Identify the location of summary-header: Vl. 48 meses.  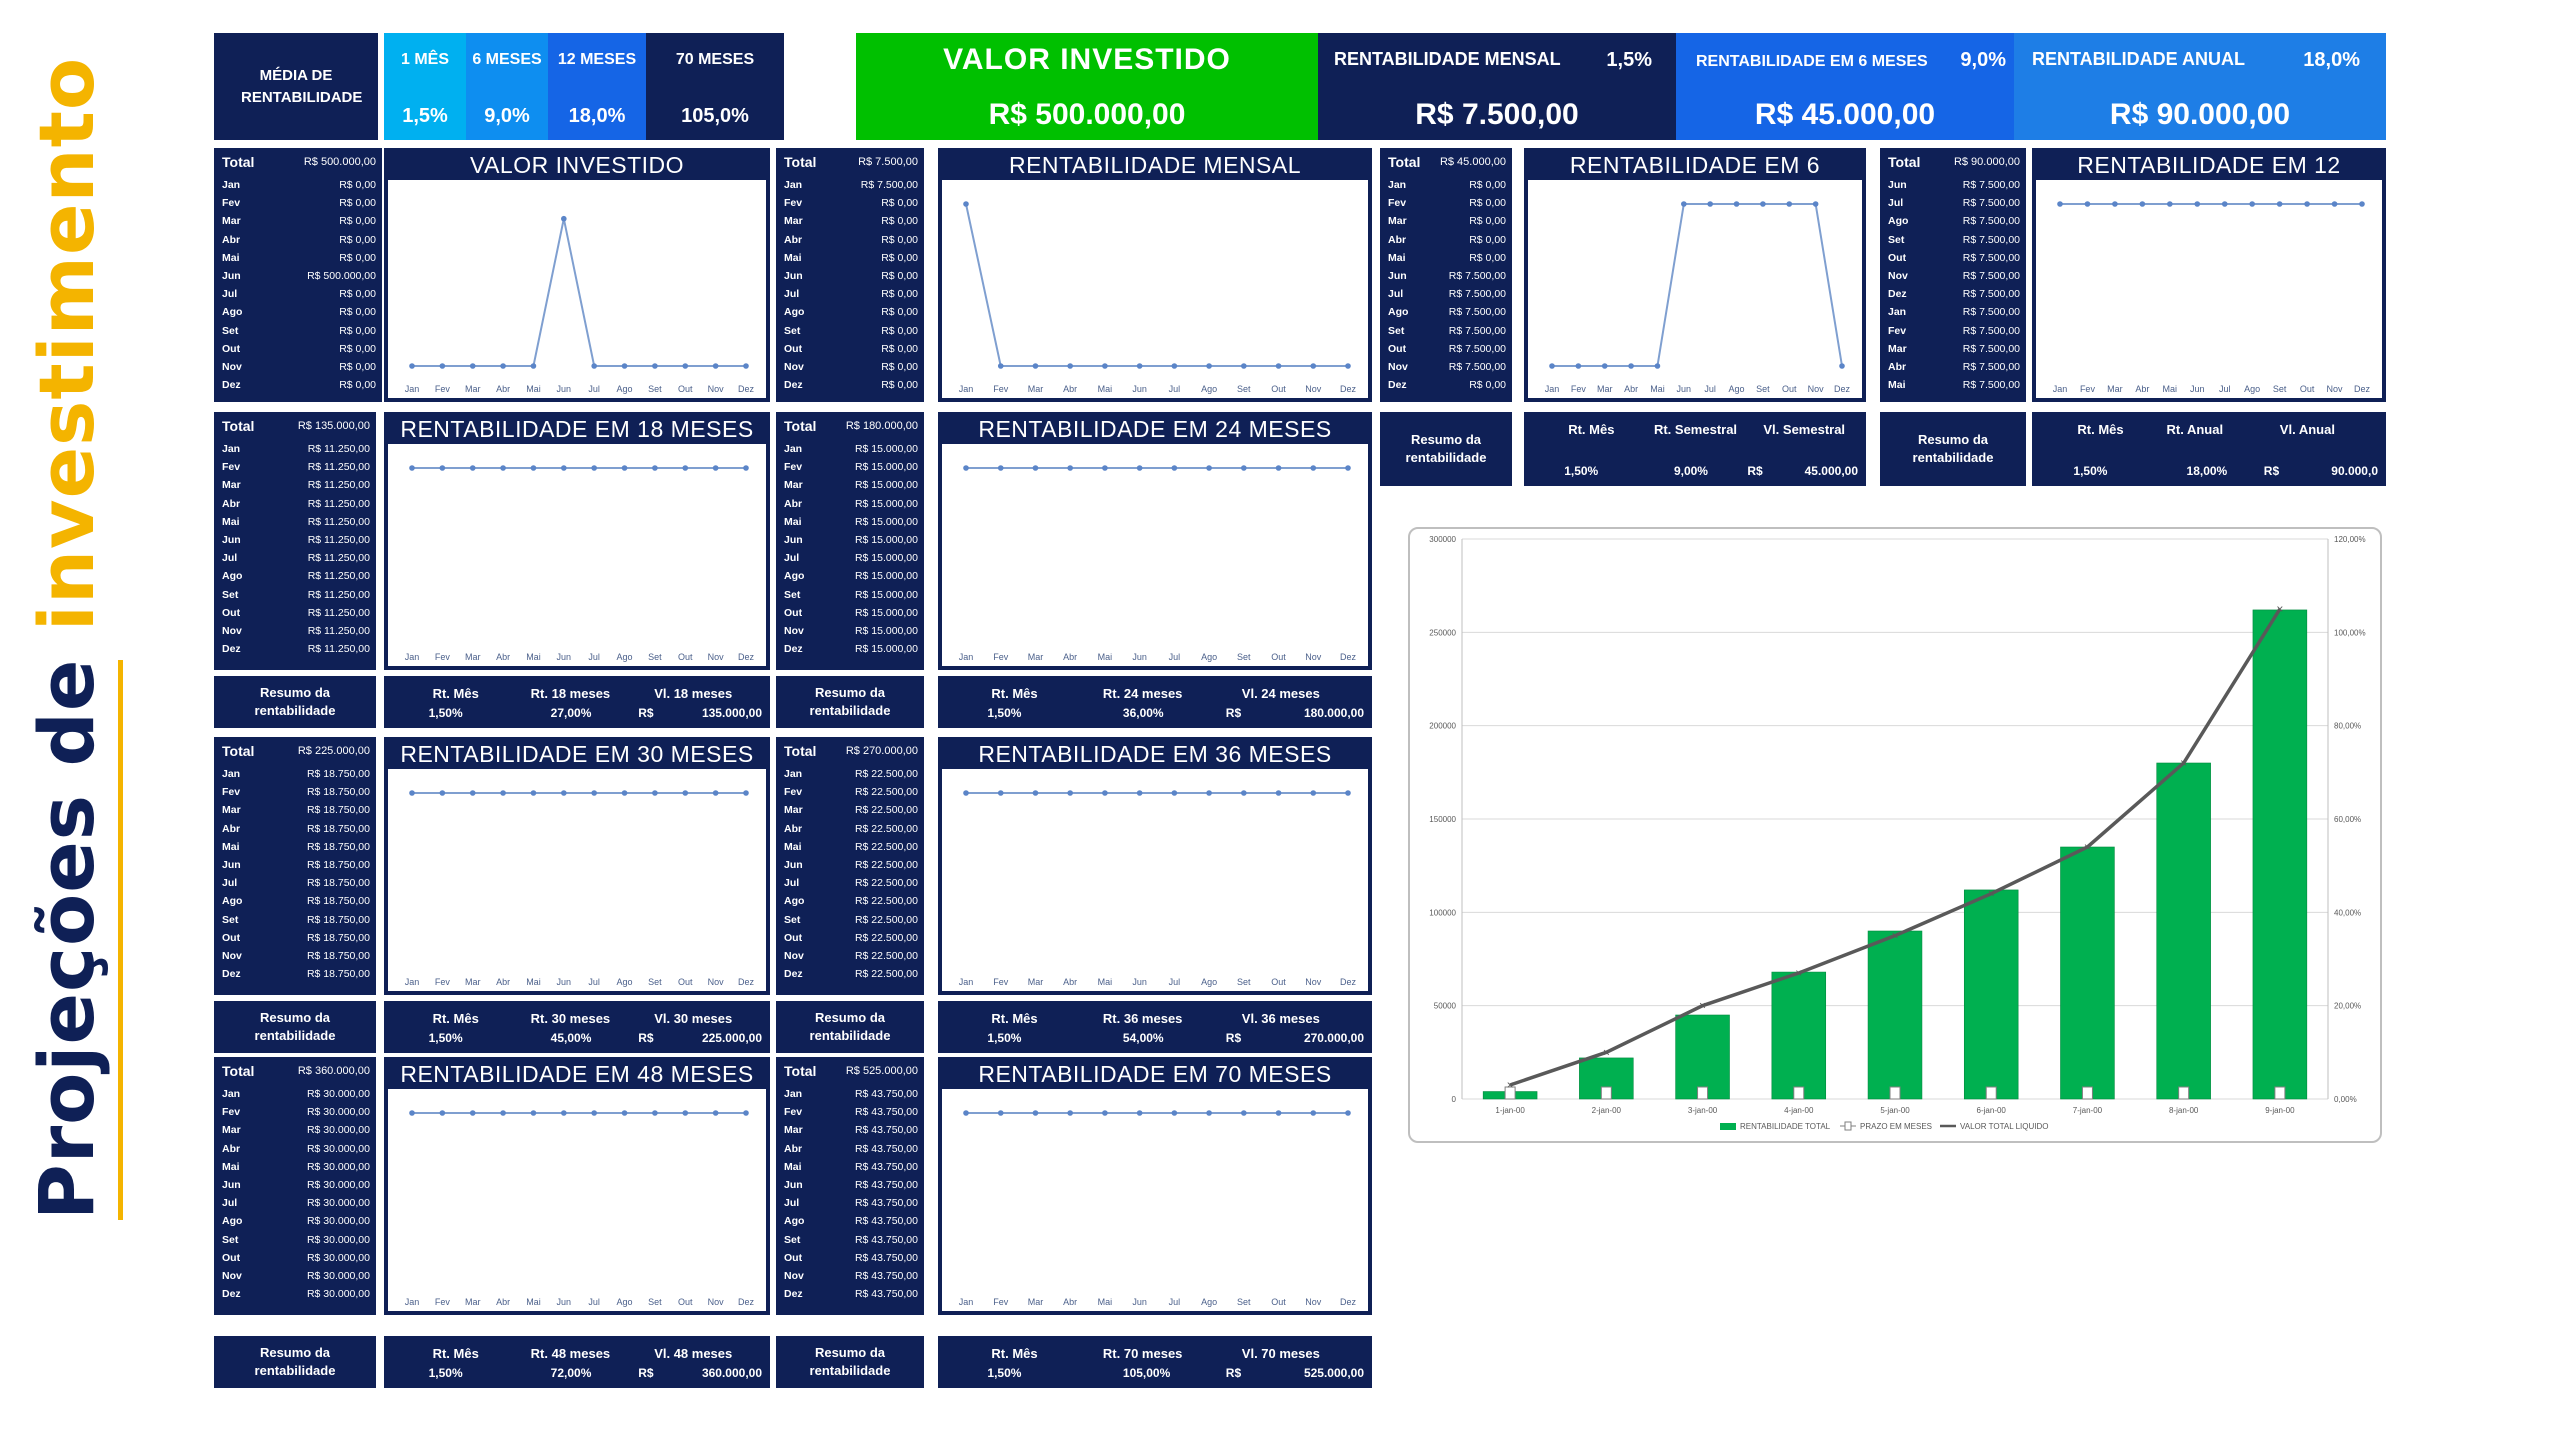
(693, 1353).